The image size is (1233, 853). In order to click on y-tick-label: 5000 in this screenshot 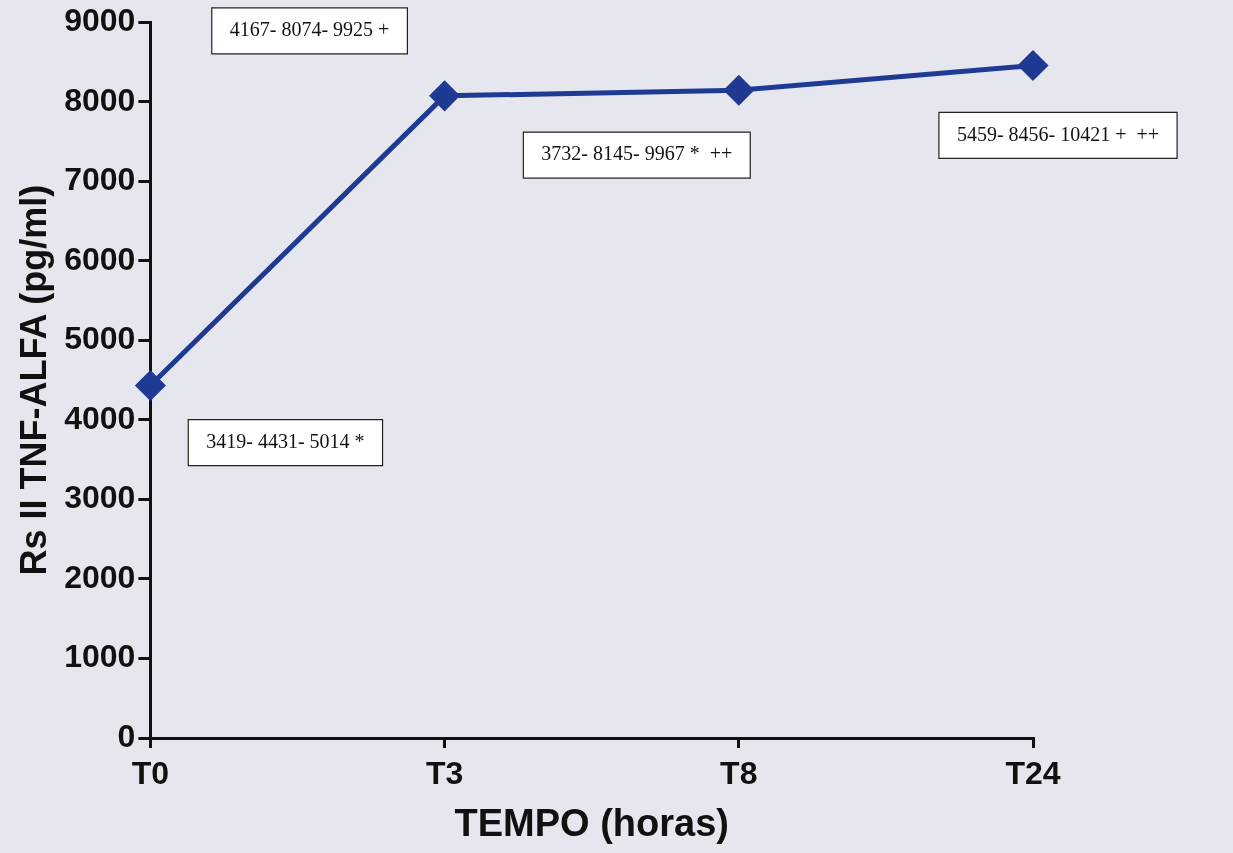, I will do `click(100, 338)`.